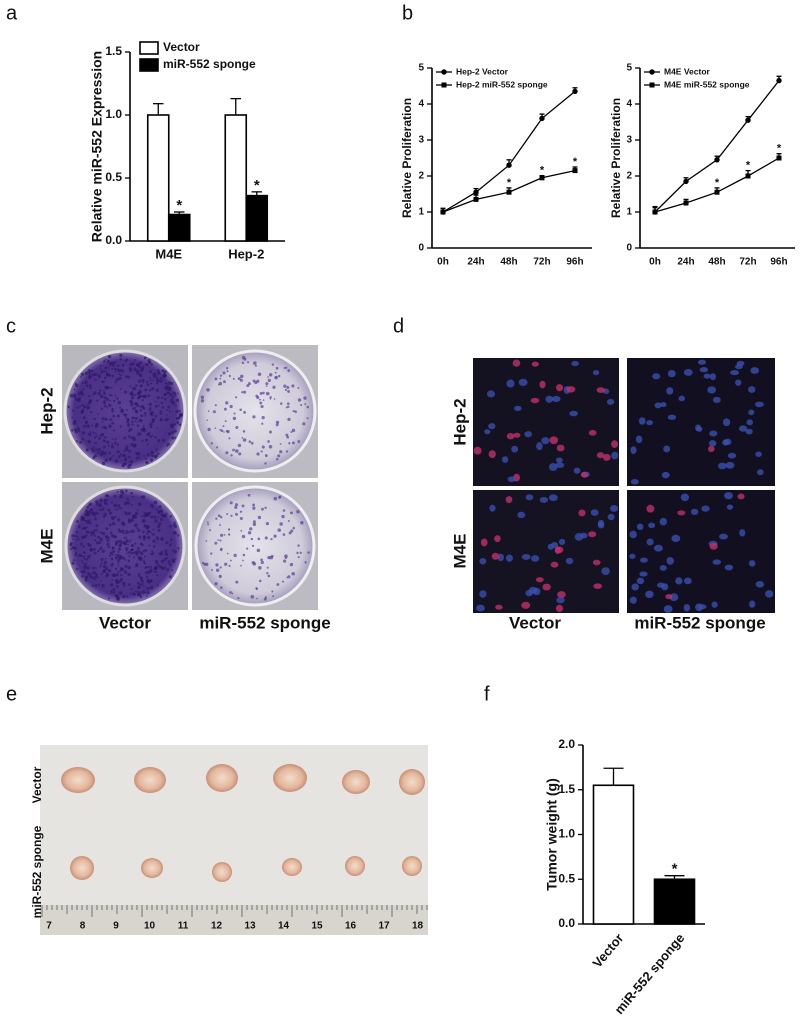 The height and width of the screenshot is (1024, 800). What do you see at coordinates (607, 950) in the screenshot?
I see `x-tick-label: Vector` at bounding box center [607, 950].